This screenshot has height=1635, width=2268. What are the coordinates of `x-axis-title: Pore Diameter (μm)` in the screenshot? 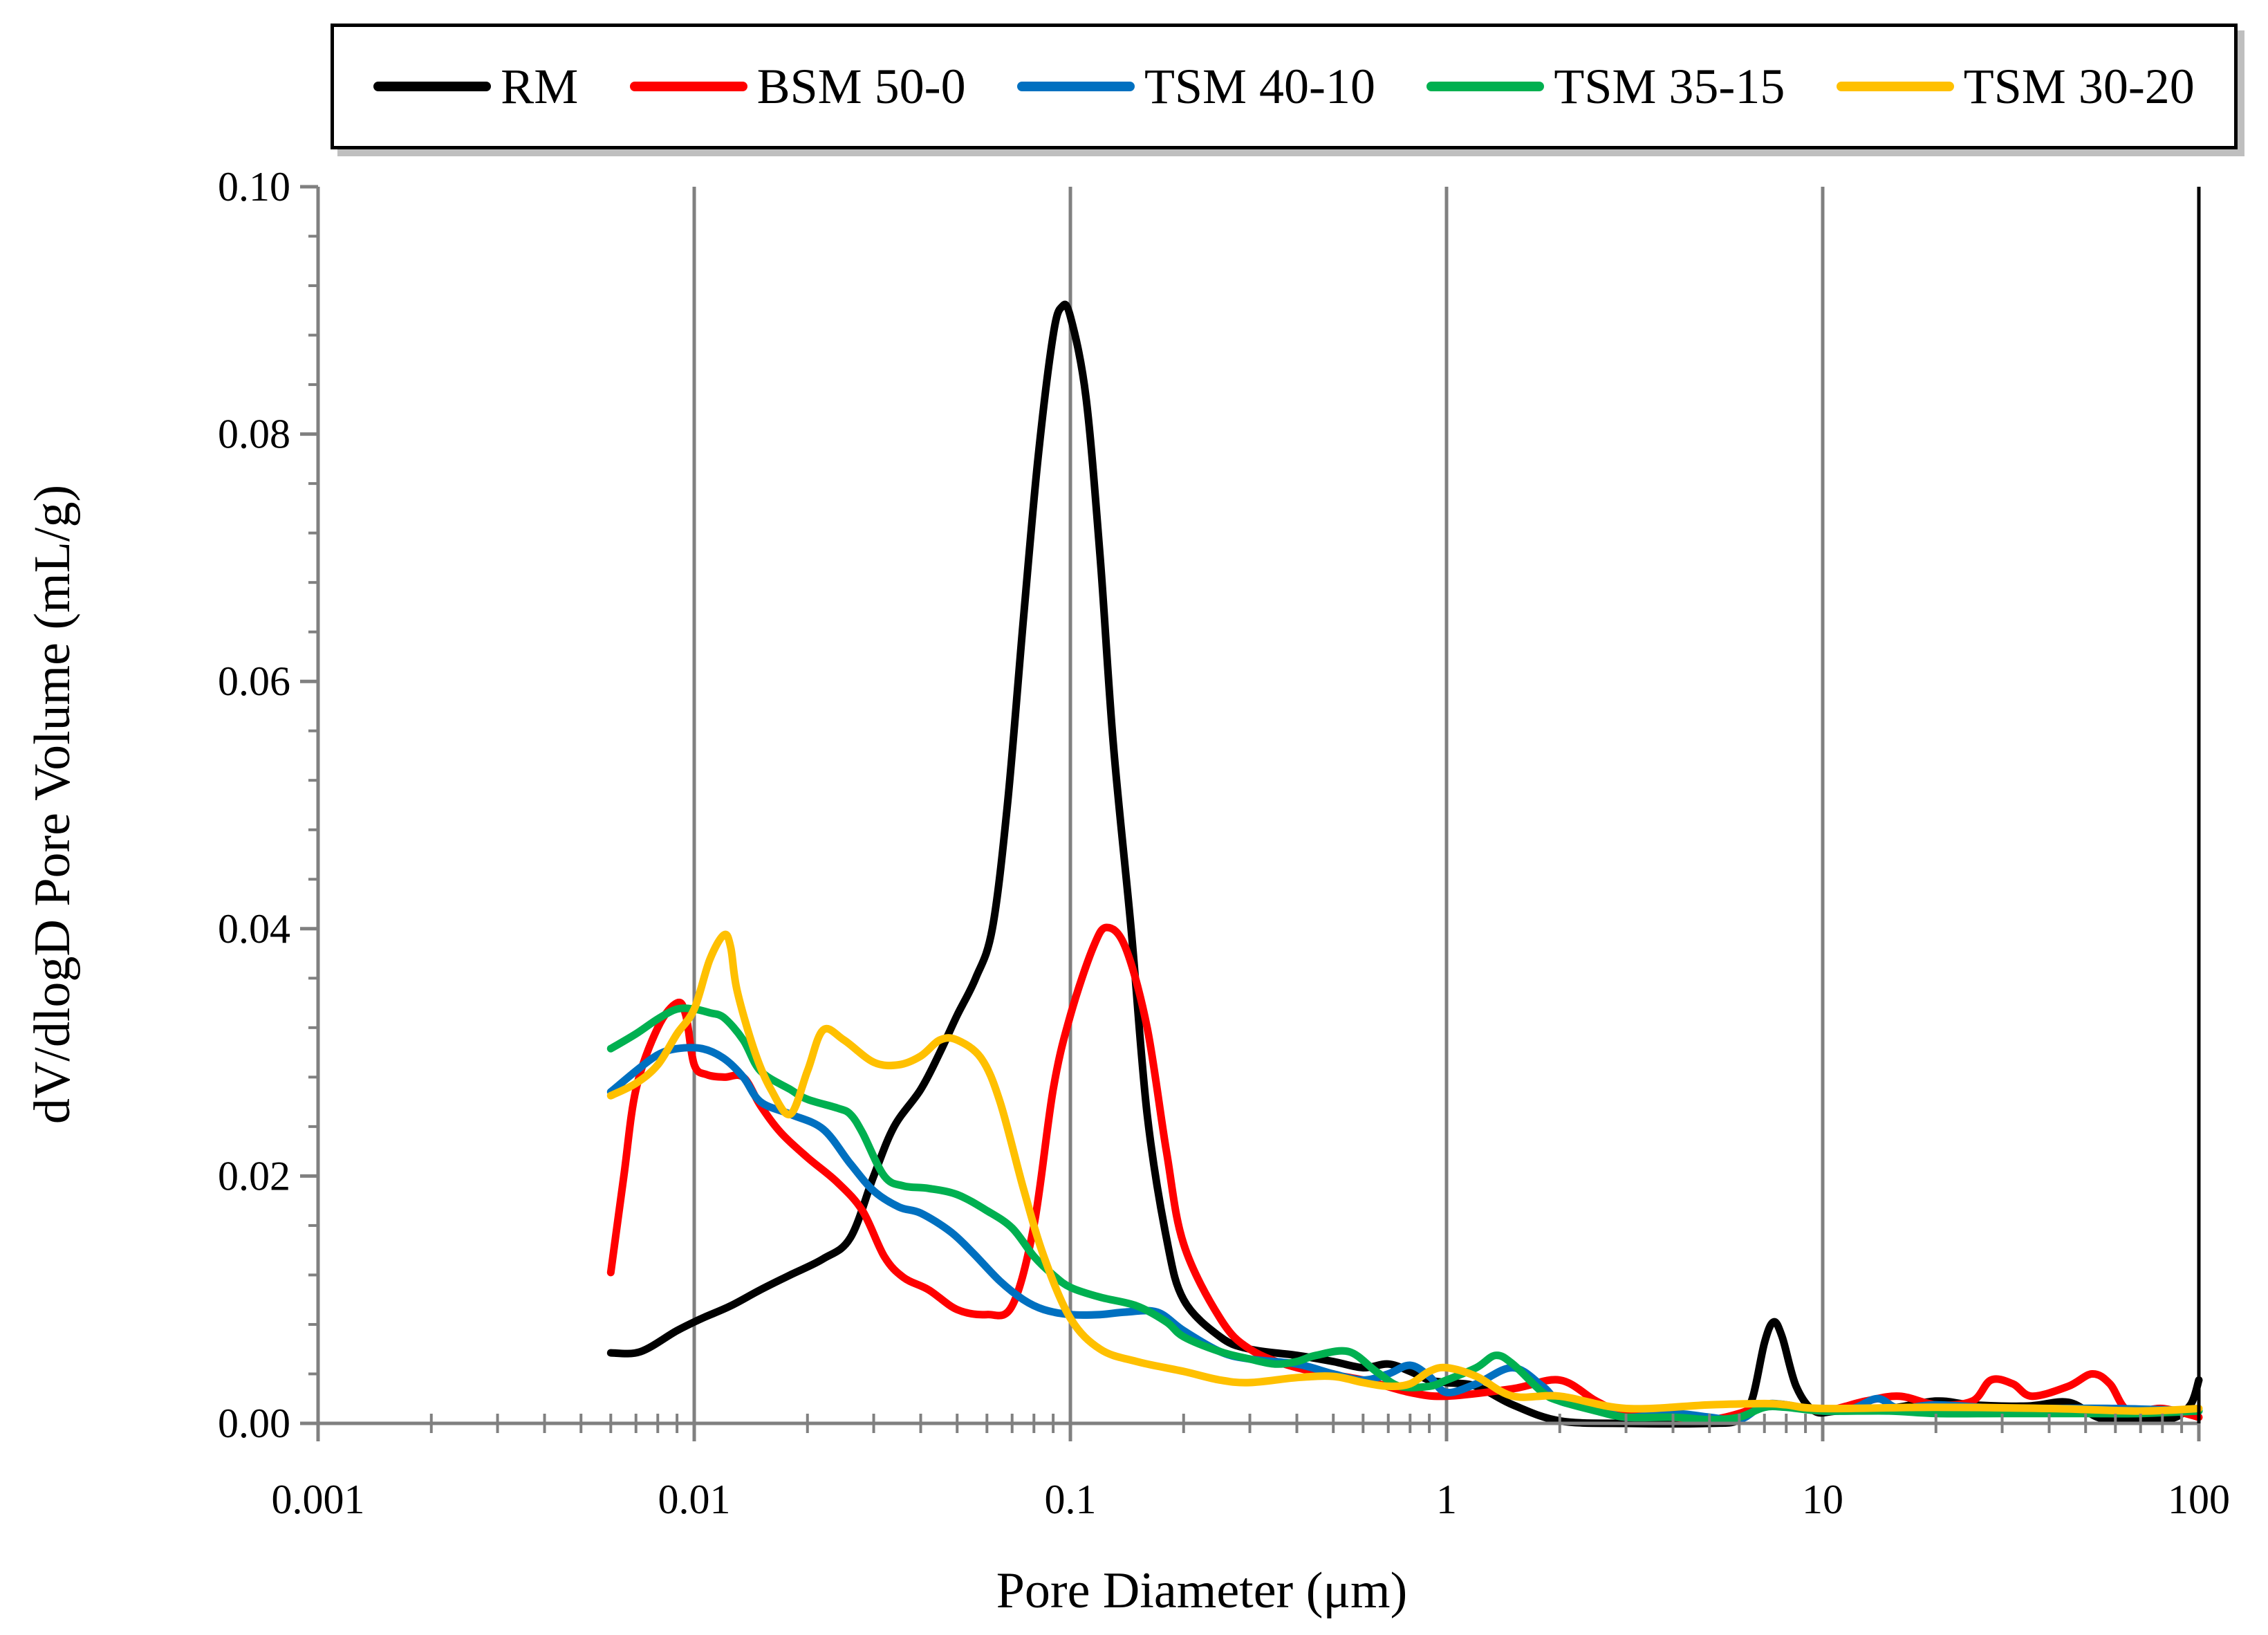 It's located at (1201, 1590).